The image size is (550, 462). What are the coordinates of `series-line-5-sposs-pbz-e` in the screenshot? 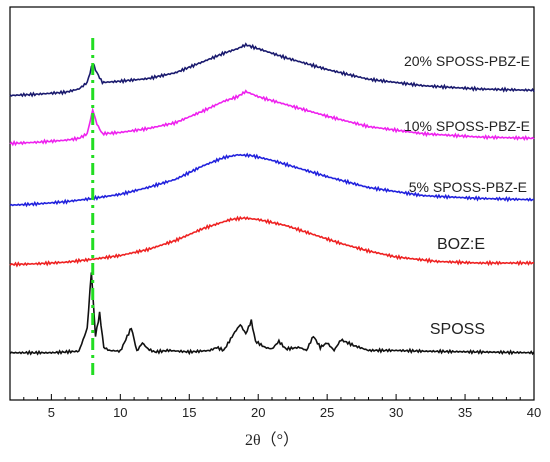 It's located at (272, 180).